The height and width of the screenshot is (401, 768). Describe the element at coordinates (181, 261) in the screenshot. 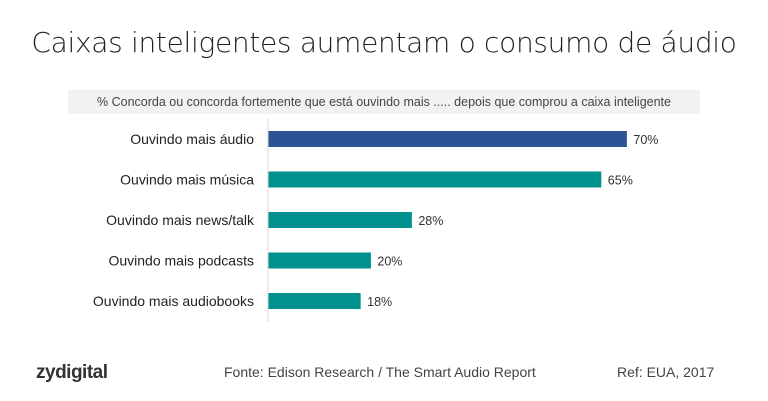

I see `category-label: Ouvindo mais podcasts` at that location.